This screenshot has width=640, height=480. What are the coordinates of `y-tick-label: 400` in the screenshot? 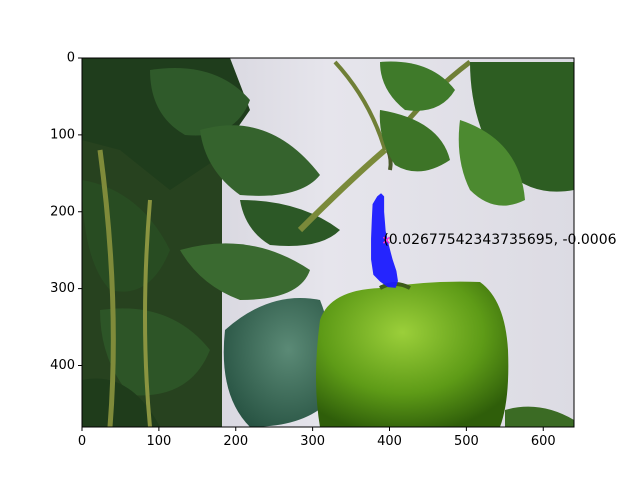 It's located at (62, 365).